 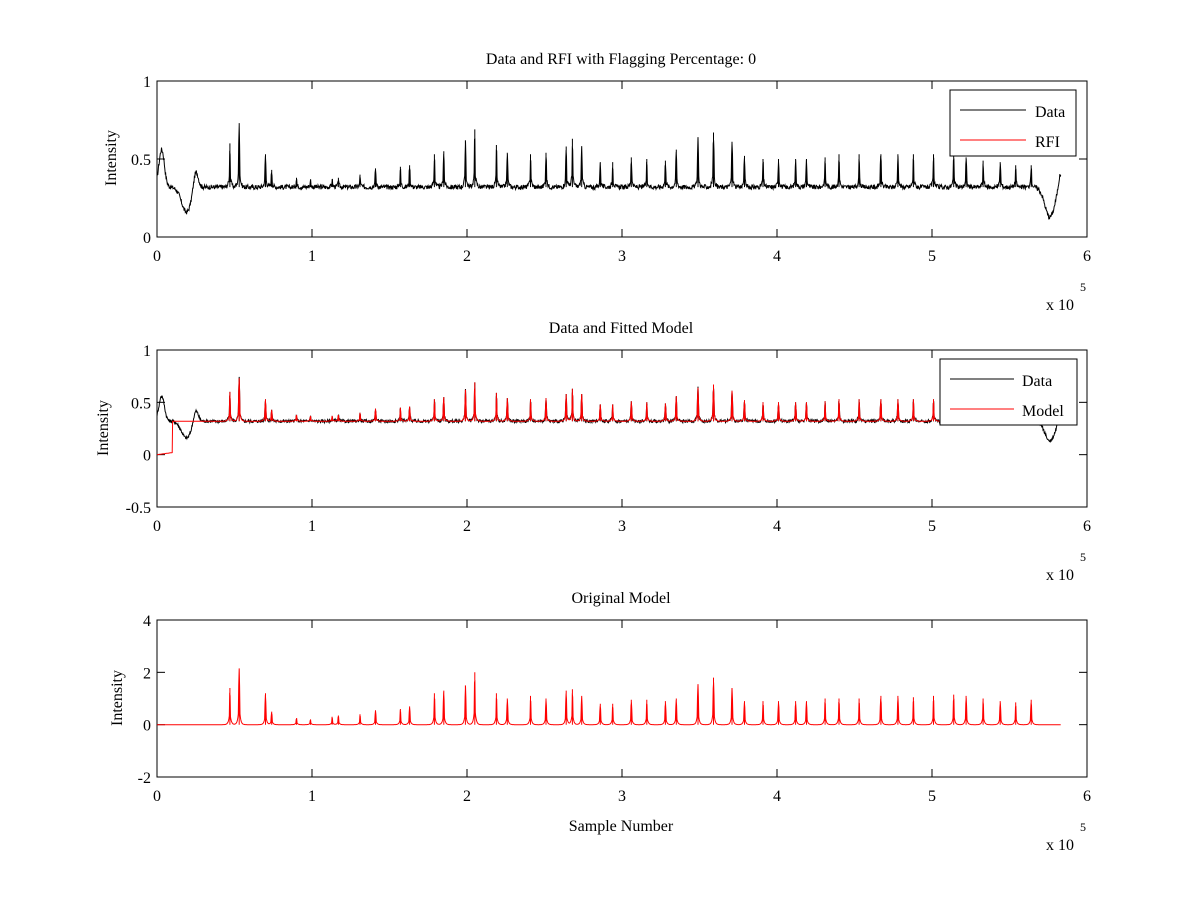 I want to click on subplot-3-ylabel: Intensity, so click(x=117, y=698).